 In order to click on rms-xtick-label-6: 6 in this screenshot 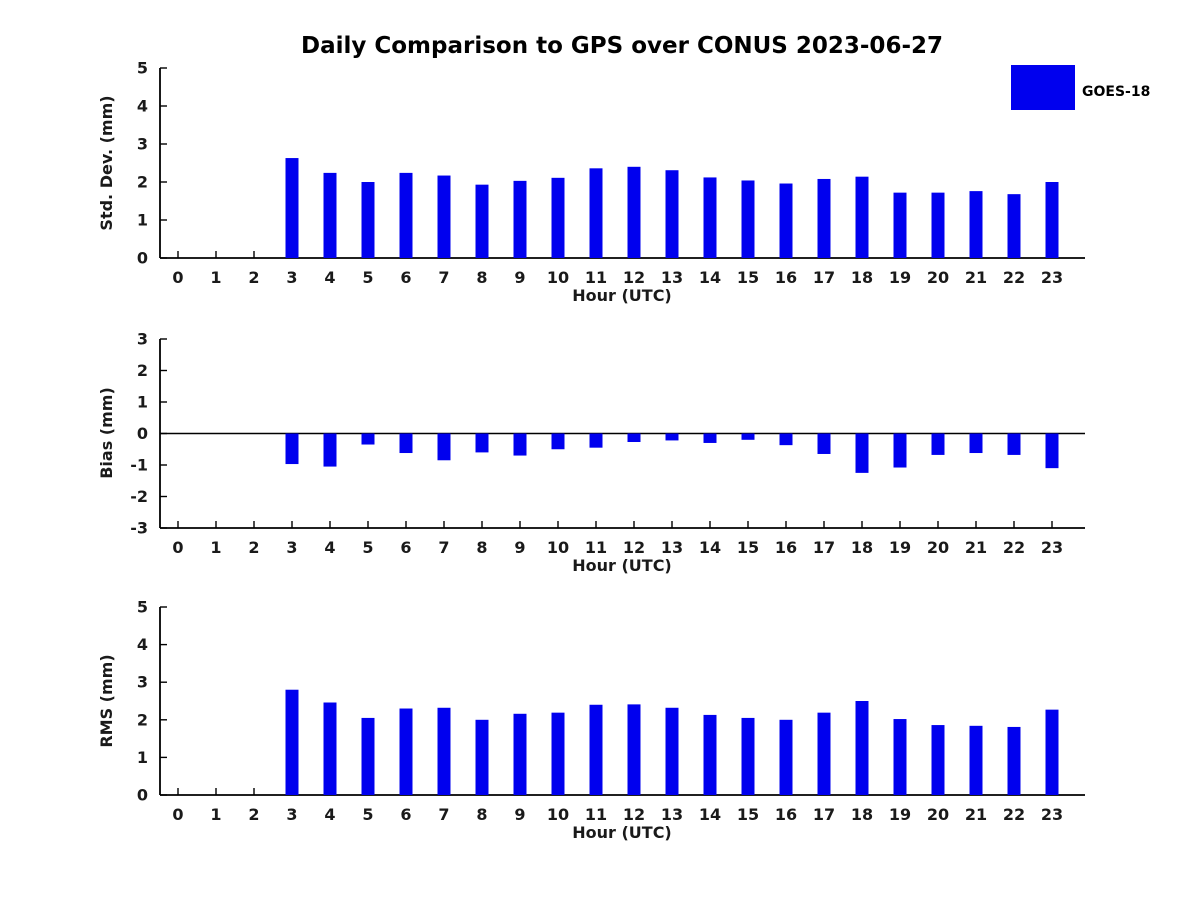, I will do `click(405, 814)`.